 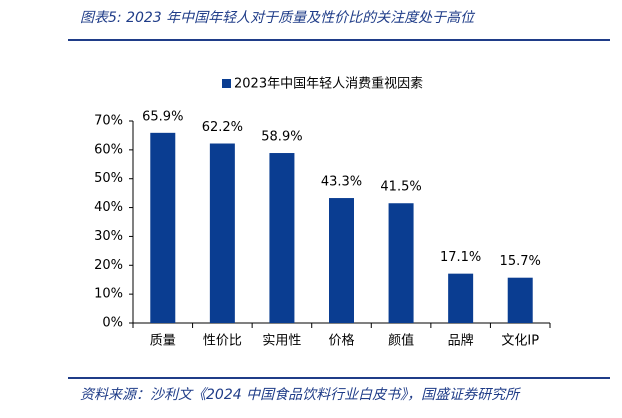 What do you see at coordinates (108, 294) in the screenshot?
I see `y-tick-label: 10%` at bounding box center [108, 294].